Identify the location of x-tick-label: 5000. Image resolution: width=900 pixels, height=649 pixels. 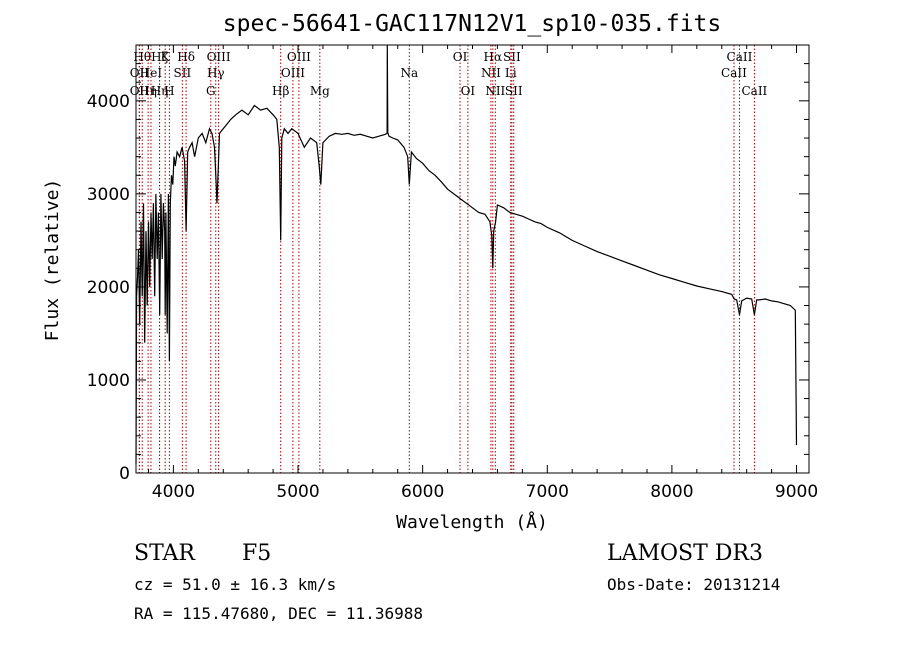
(297, 492).